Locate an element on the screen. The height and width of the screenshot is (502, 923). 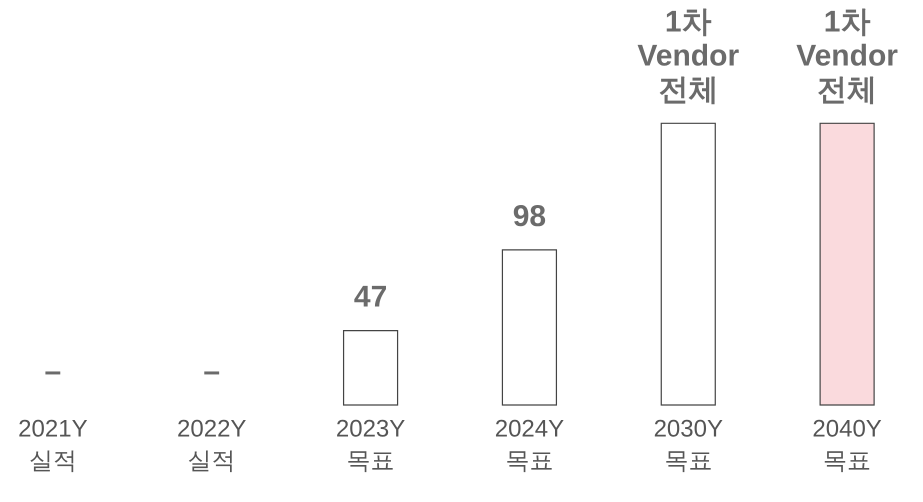
x-tick-label: 2022Y 실적 is located at coordinates (211, 445).